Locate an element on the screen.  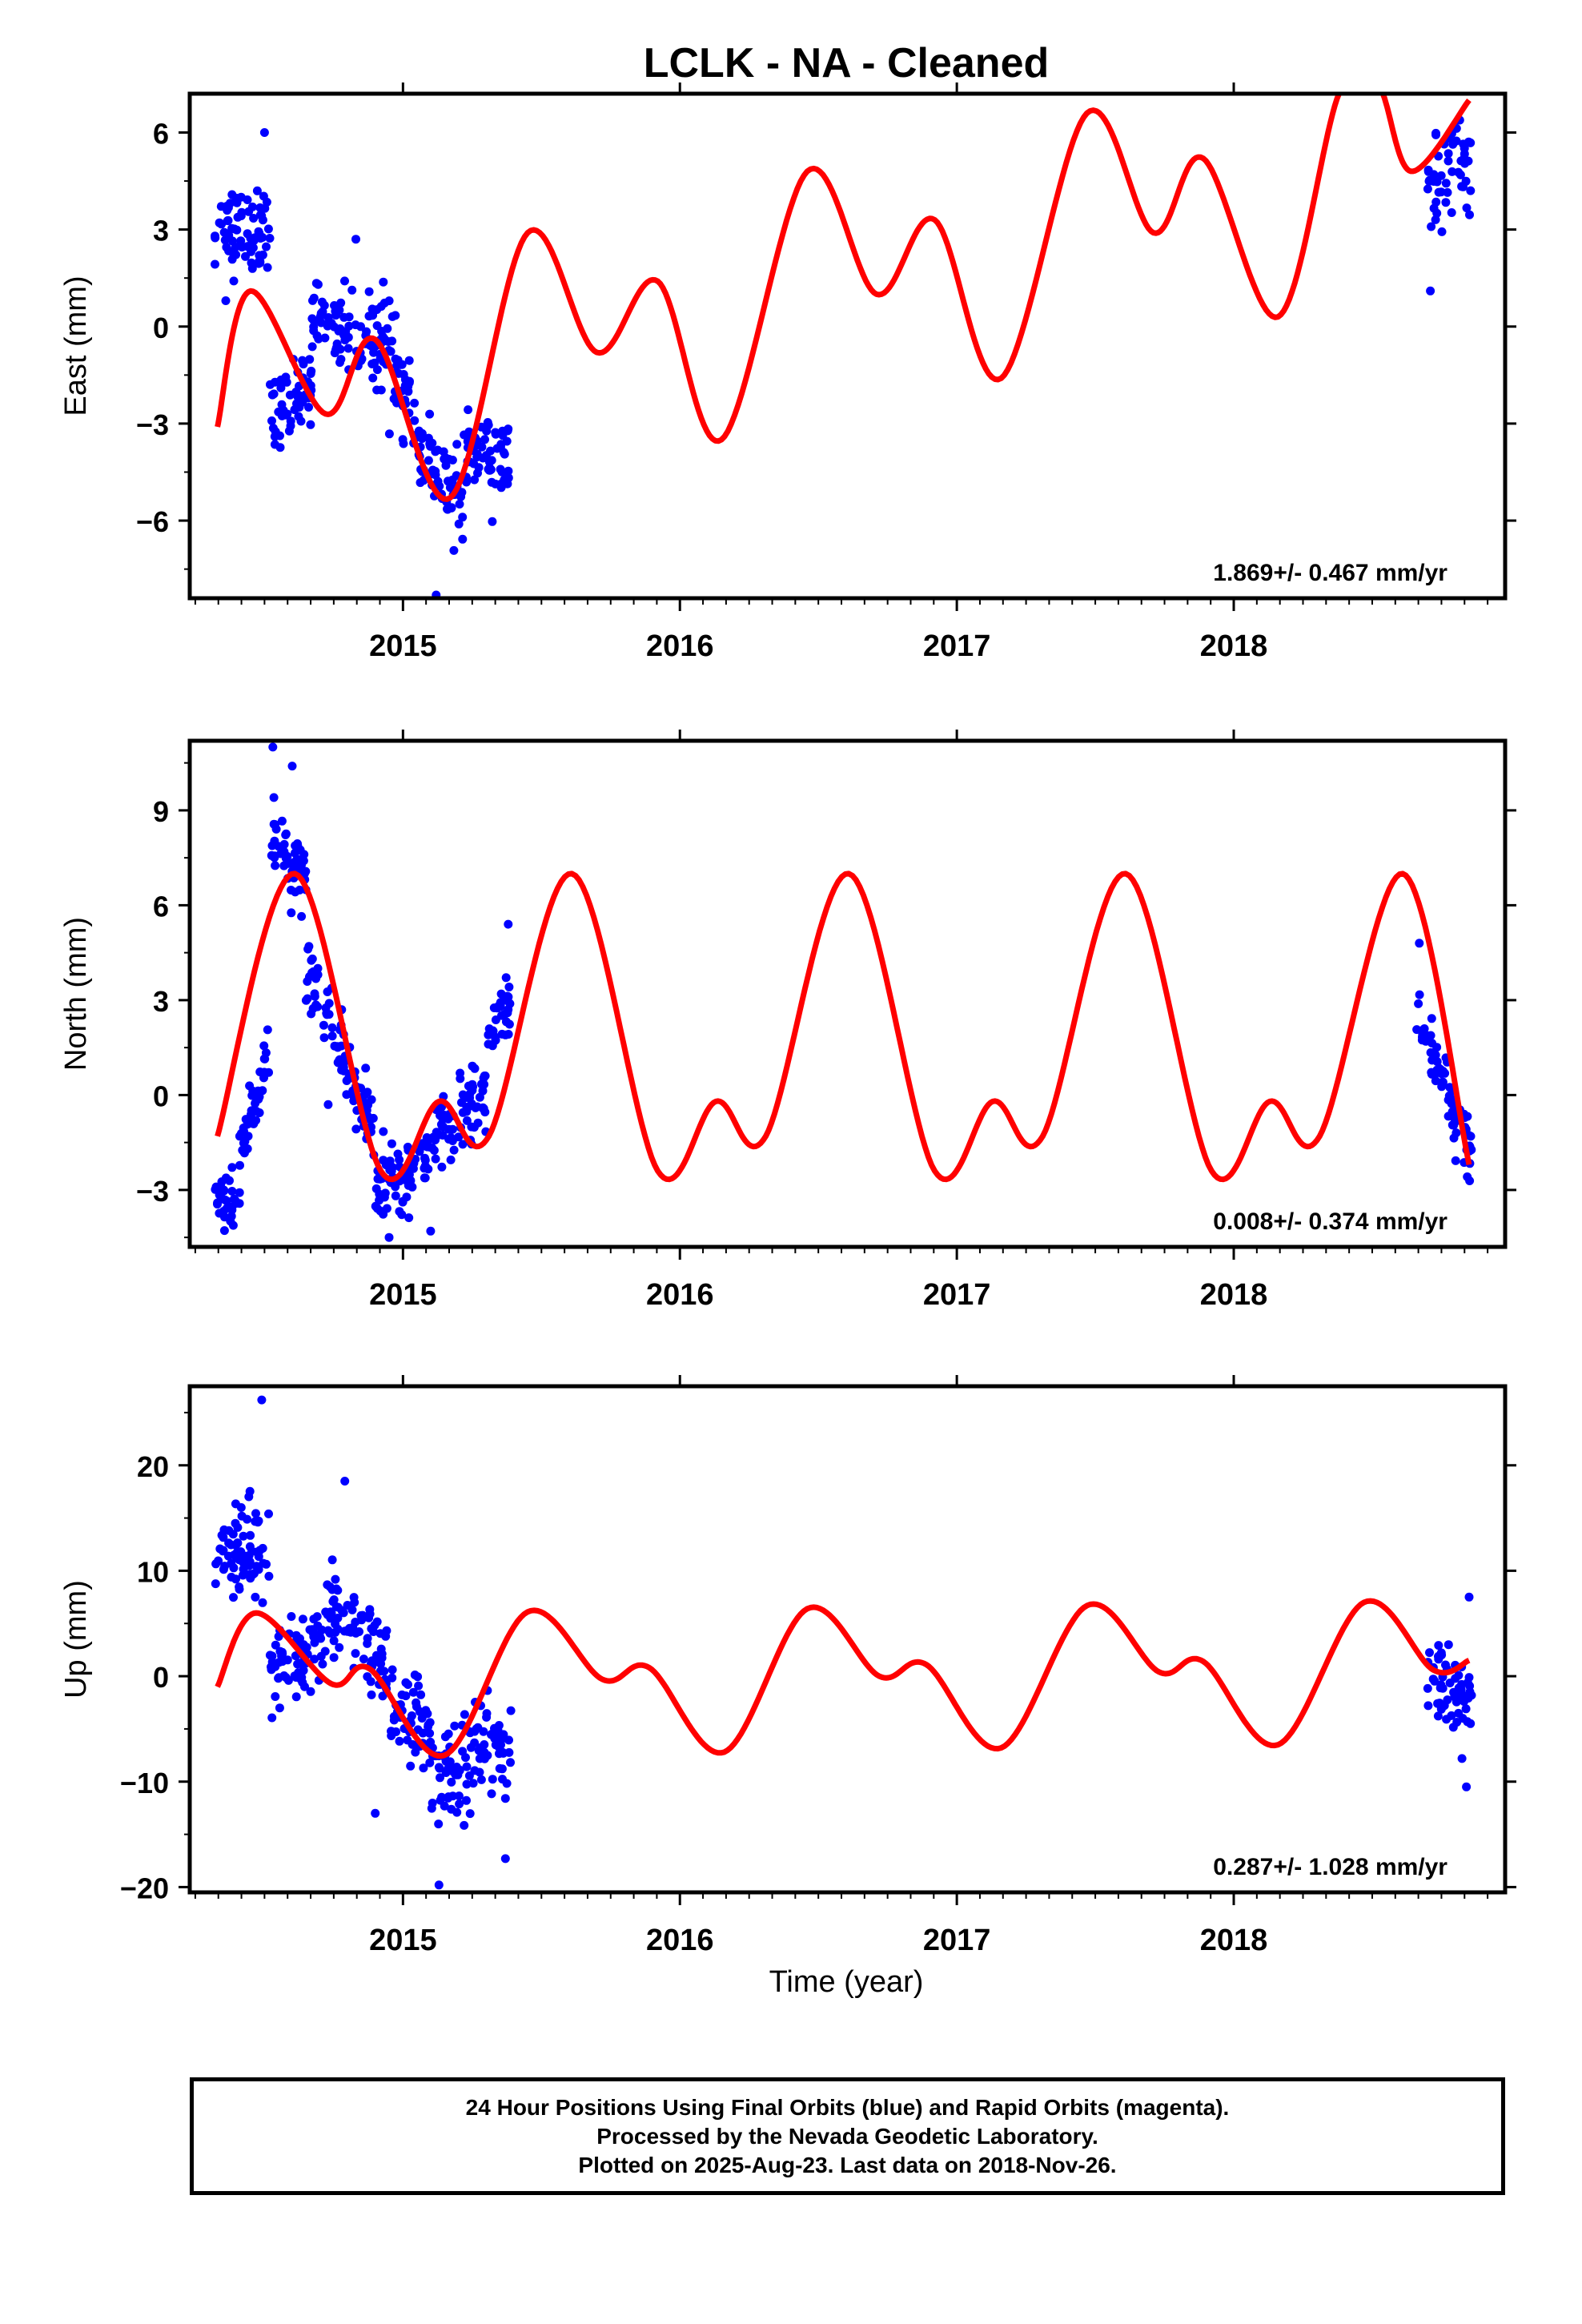
y-tick-label: 9 is located at coordinates (161, 811).